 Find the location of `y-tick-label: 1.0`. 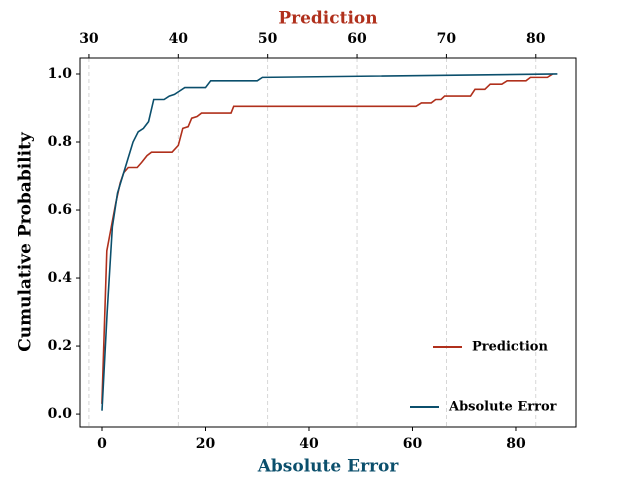

y-tick-label: 1.0 is located at coordinates (60, 74).